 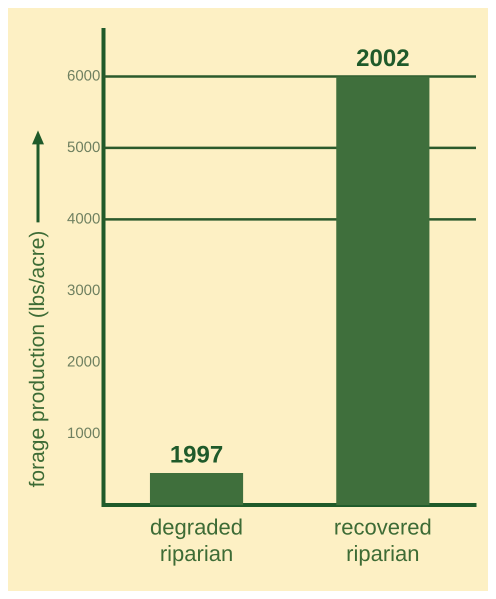 I want to click on annotation: 2002, so click(x=383, y=58).